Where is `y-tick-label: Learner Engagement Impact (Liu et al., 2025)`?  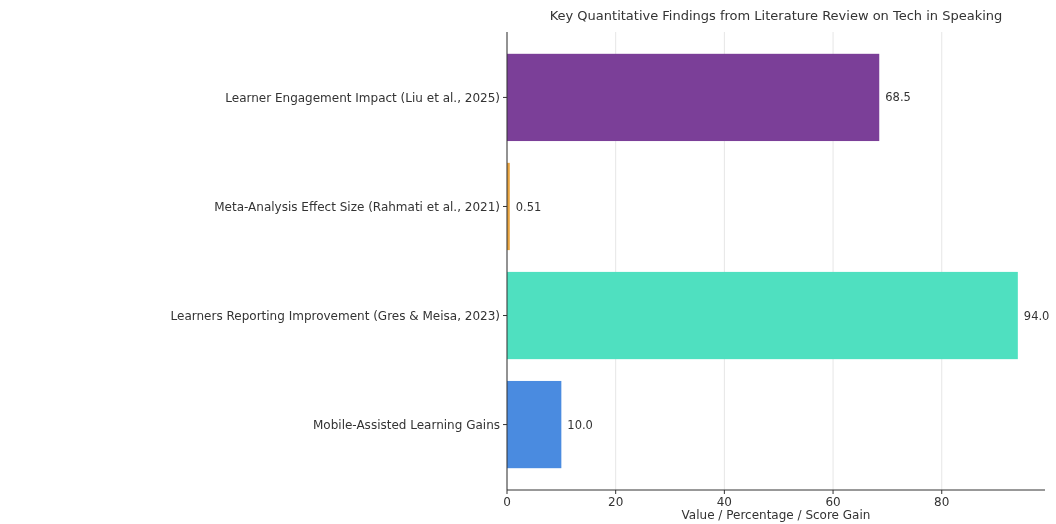 y-tick-label: Learner Engagement Impact (Liu et al., 2025) is located at coordinates (362, 97).